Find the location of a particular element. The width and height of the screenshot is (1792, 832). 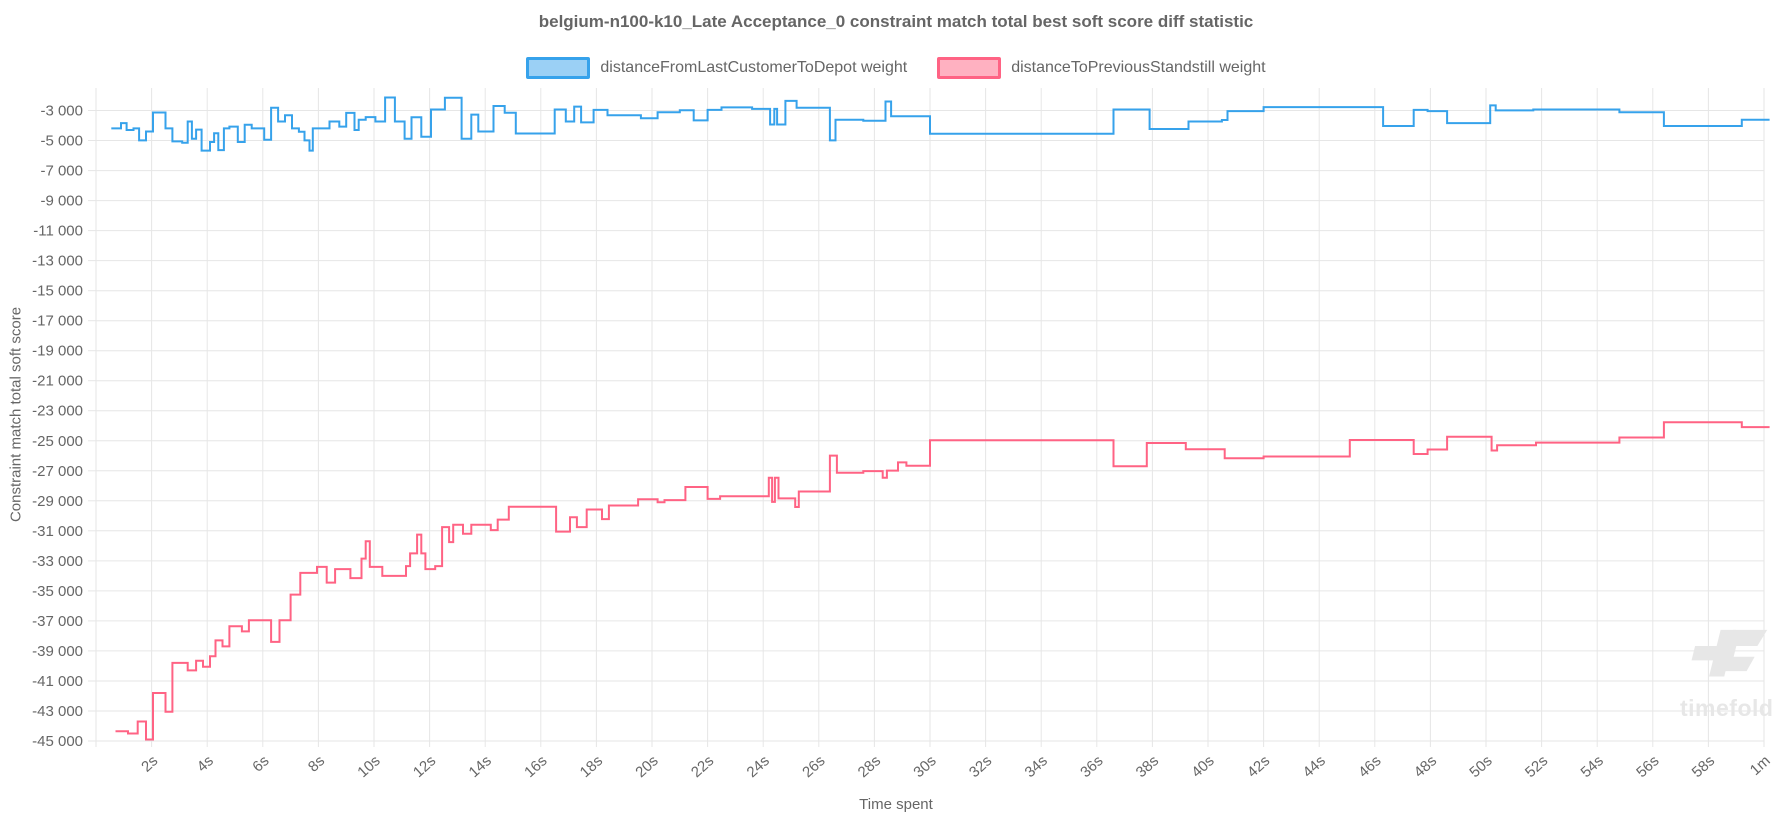

y-tick-label: -45 000 is located at coordinates (57, 741).